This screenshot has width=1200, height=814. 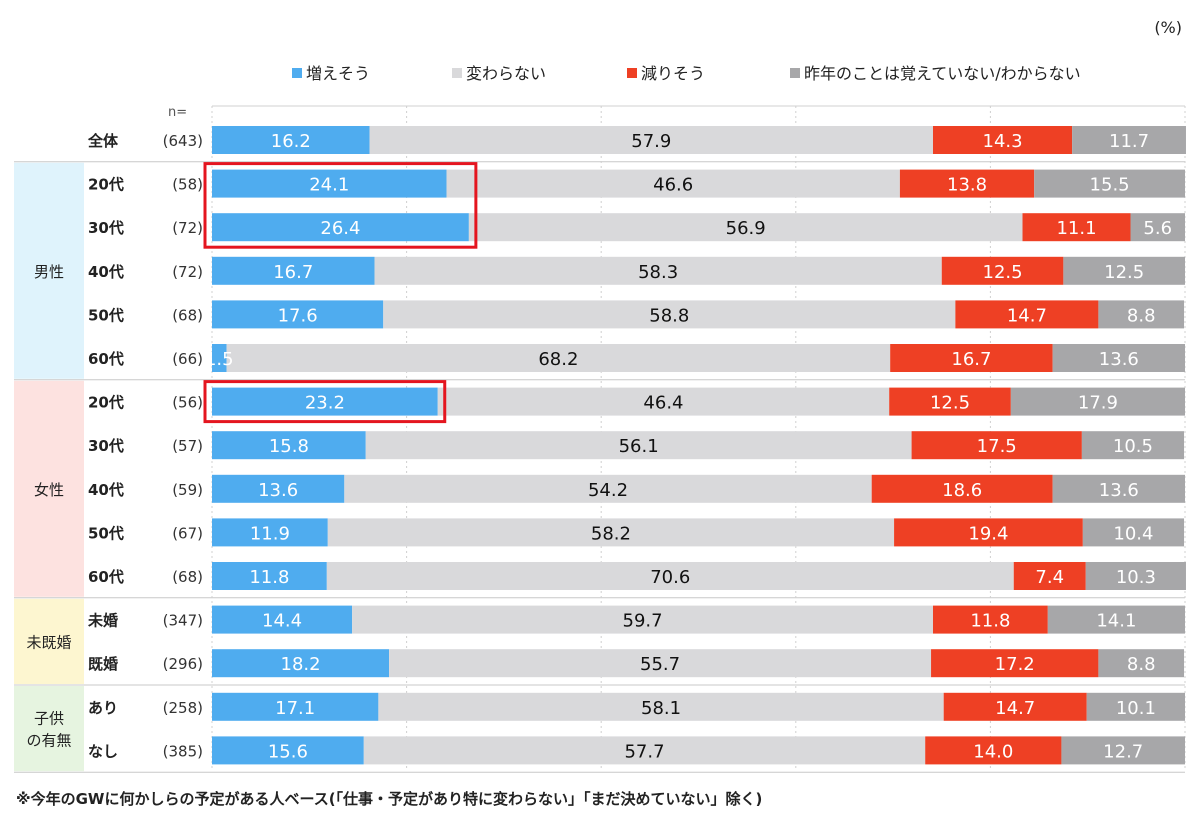 I want to click on data-label: 23.2, so click(x=325, y=403).